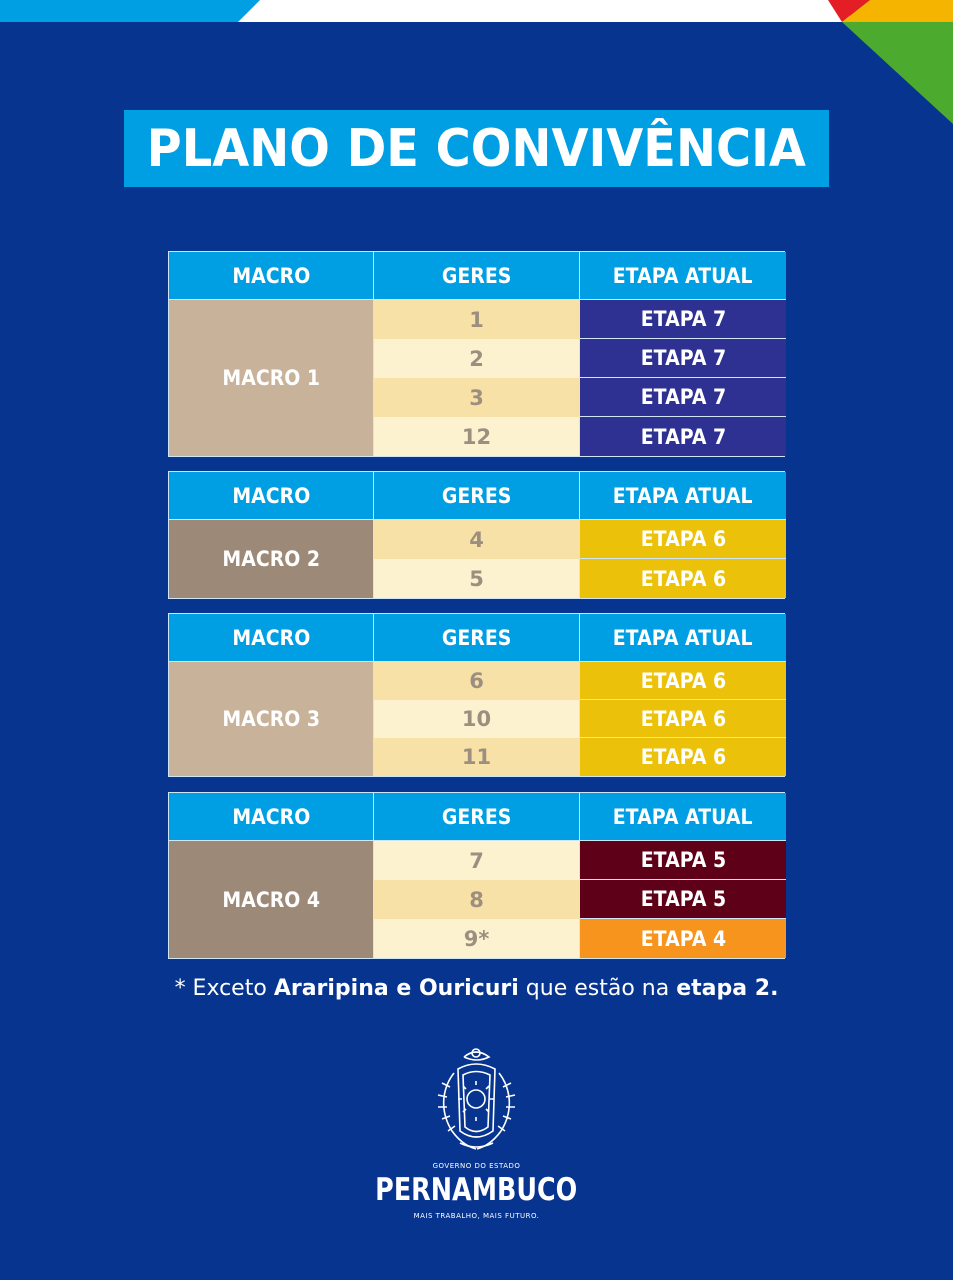 The width and height of the screenshot is (953, 1280). What do you see at coordinates (477, 757) in the screenshot?
I see `geres-cell: 11` at bounding box center [477, 757].